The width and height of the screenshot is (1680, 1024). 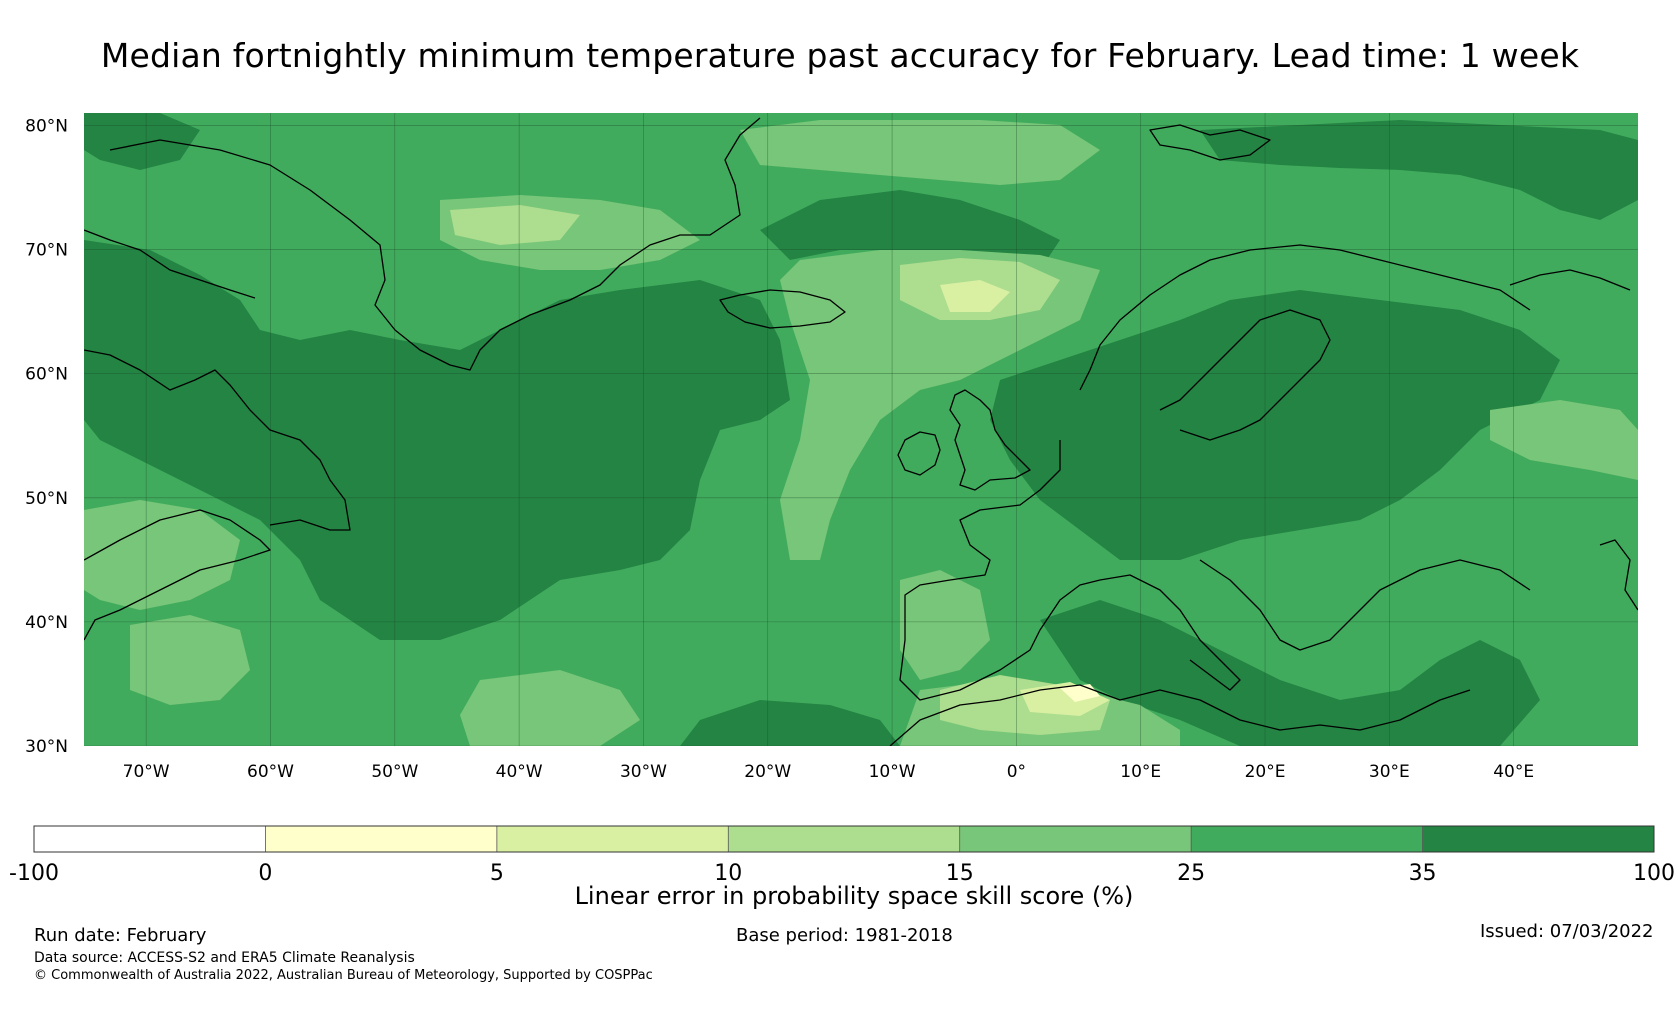 What do you see at coordinates (519, 772) in the screenshot?
I see `longitude-tick-label: 40°W` at bounding box center [519, 772].